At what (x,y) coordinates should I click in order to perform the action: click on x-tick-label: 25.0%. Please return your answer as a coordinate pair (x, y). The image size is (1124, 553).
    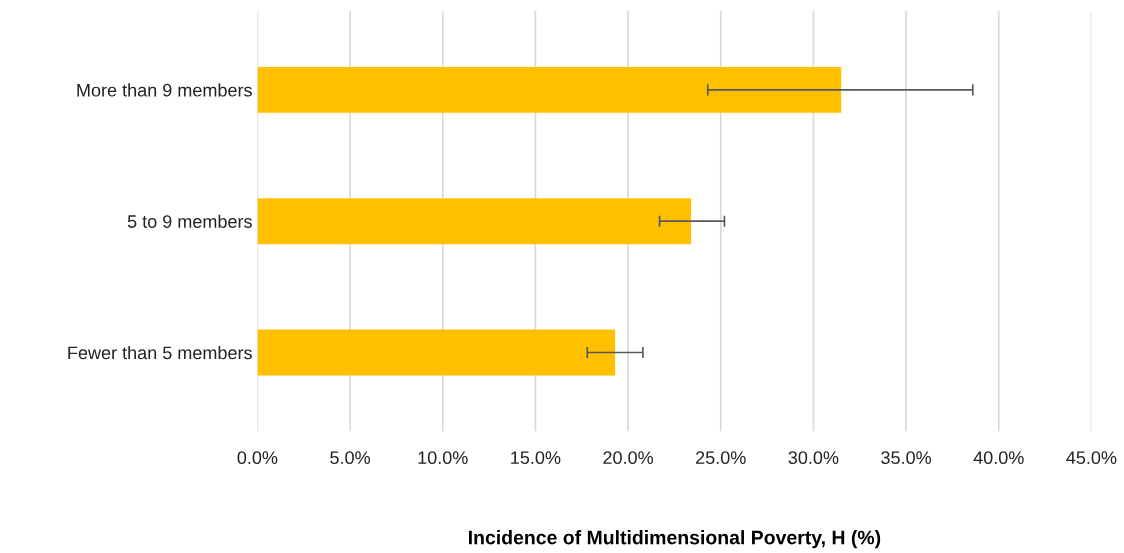
    Looking at the image, I should click on (721, 458).